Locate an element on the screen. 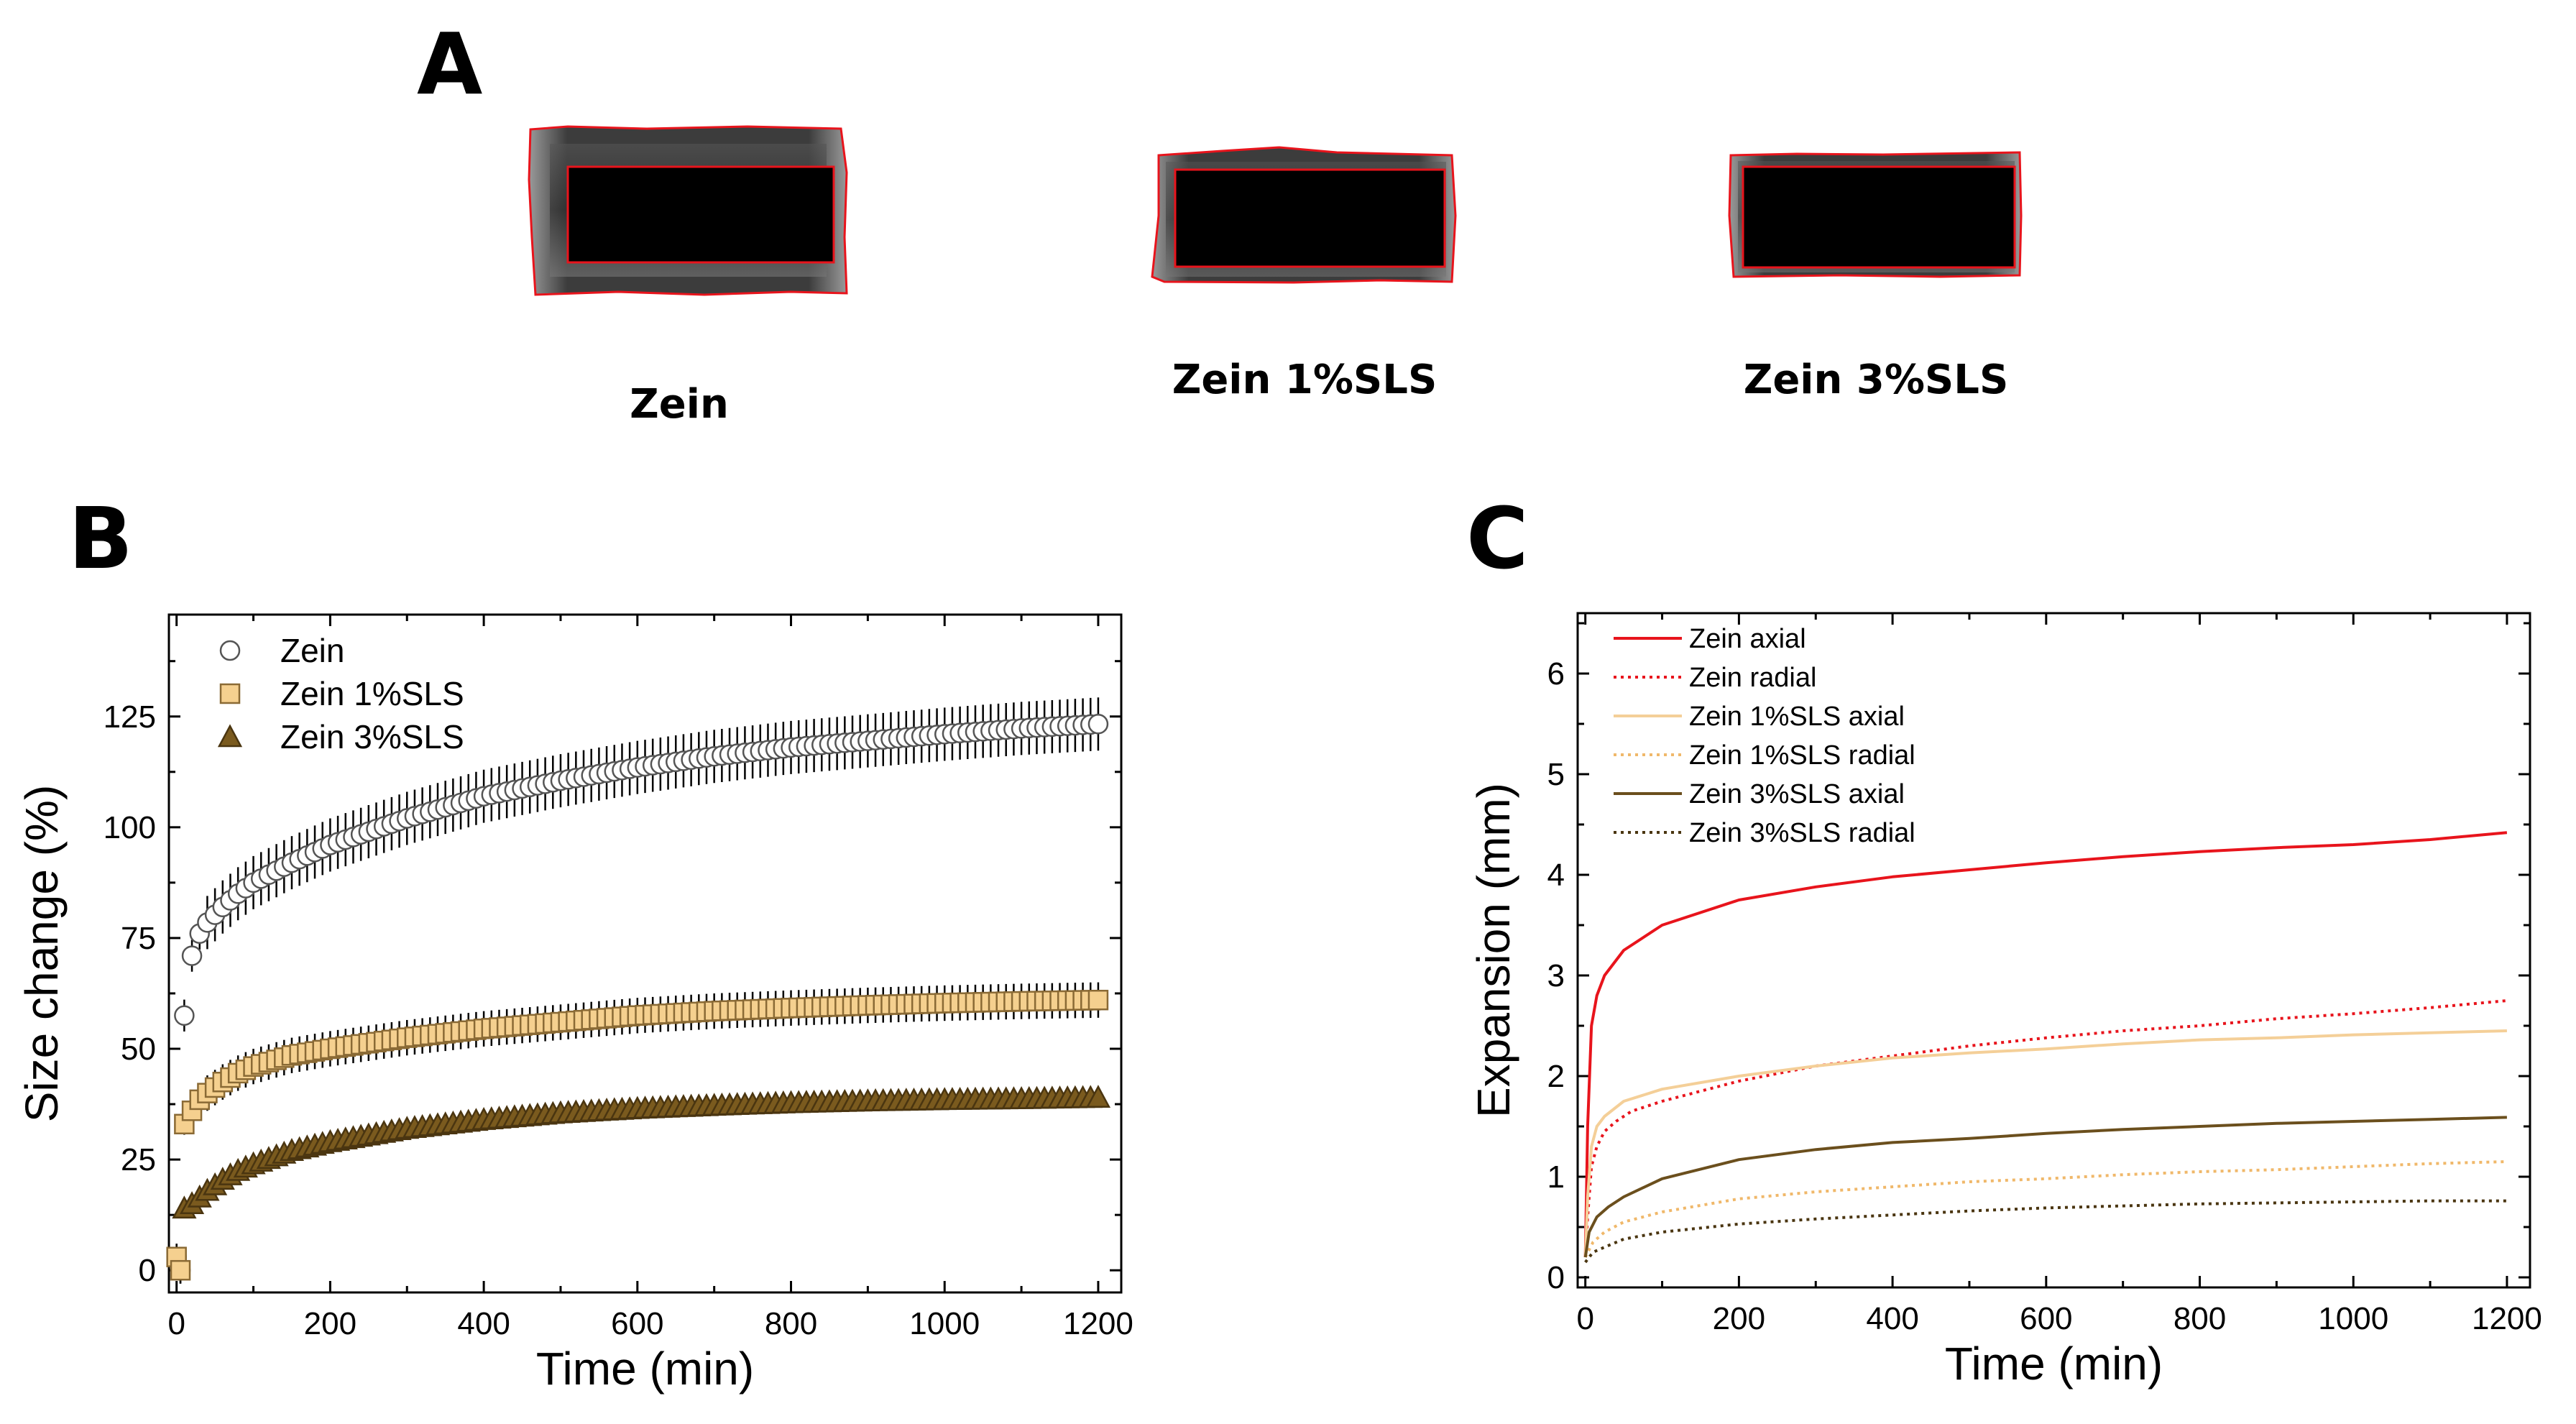 The height and width of the screenshot is (1424, 2576). series-line-zein-1-sls-axial is located at coordinates (2045, 1143).